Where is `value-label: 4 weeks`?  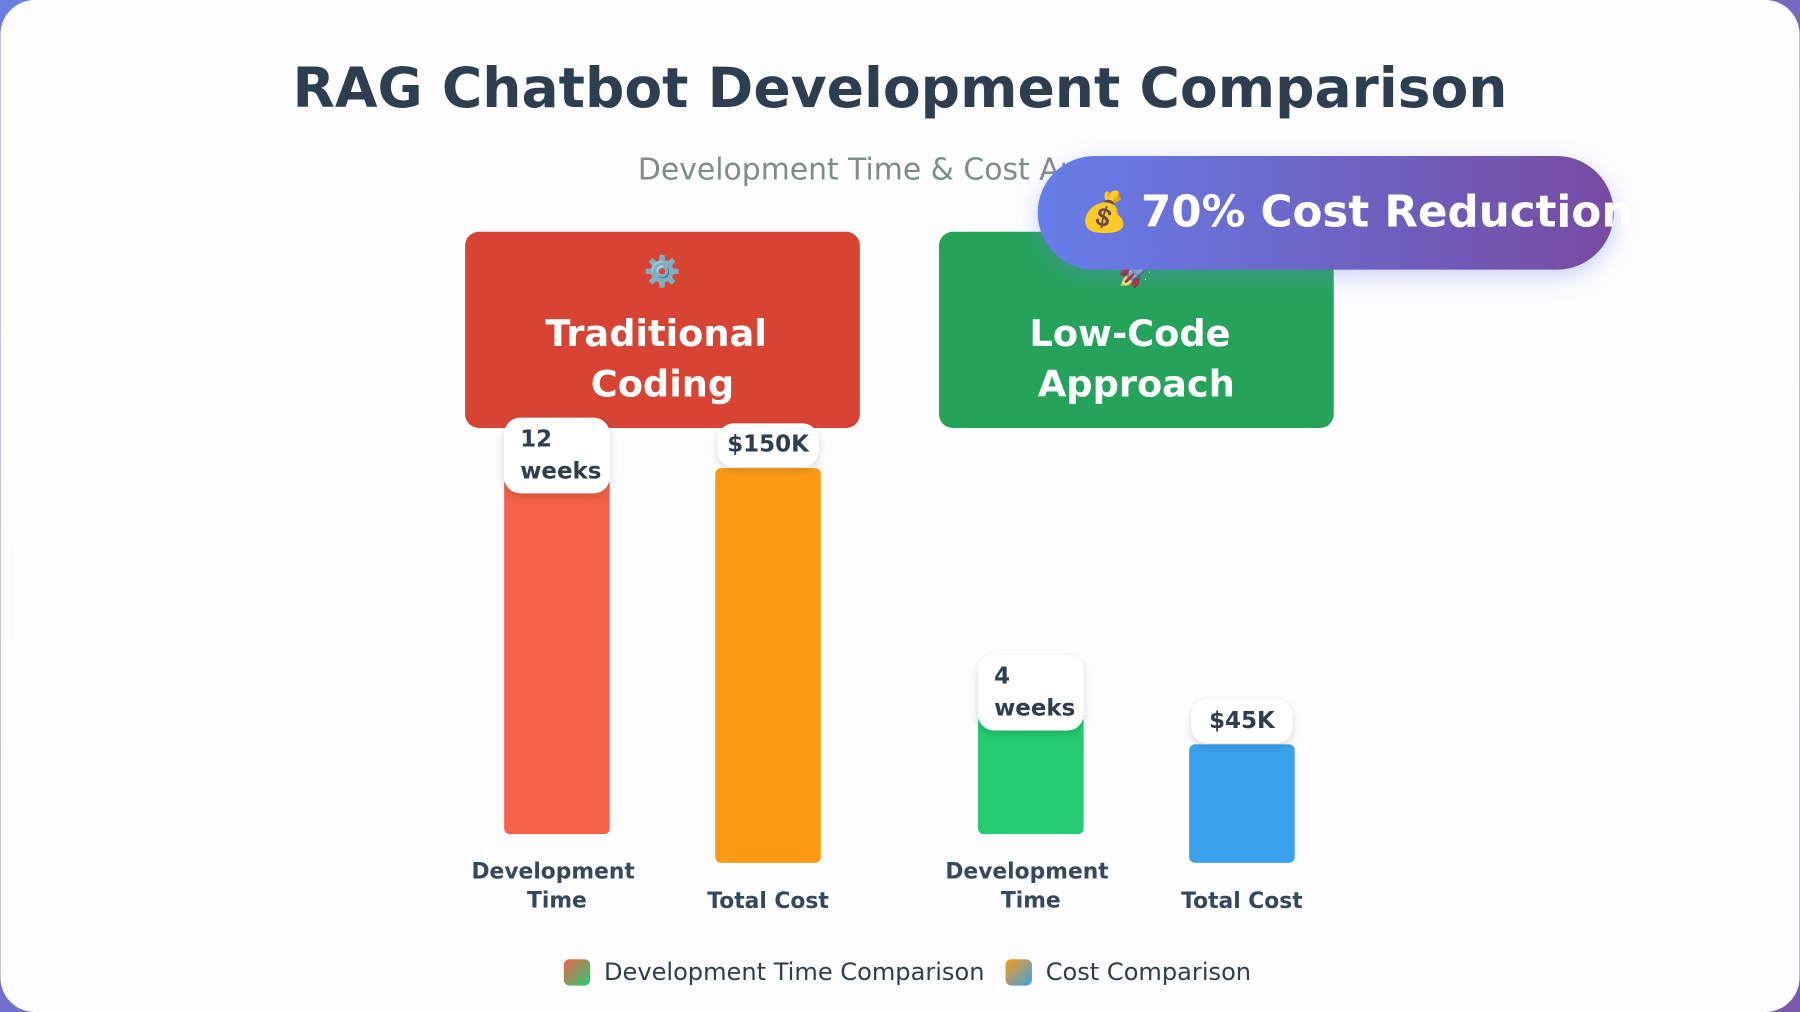 value-label: 4 weeks is located at coordinates (1034, 692).